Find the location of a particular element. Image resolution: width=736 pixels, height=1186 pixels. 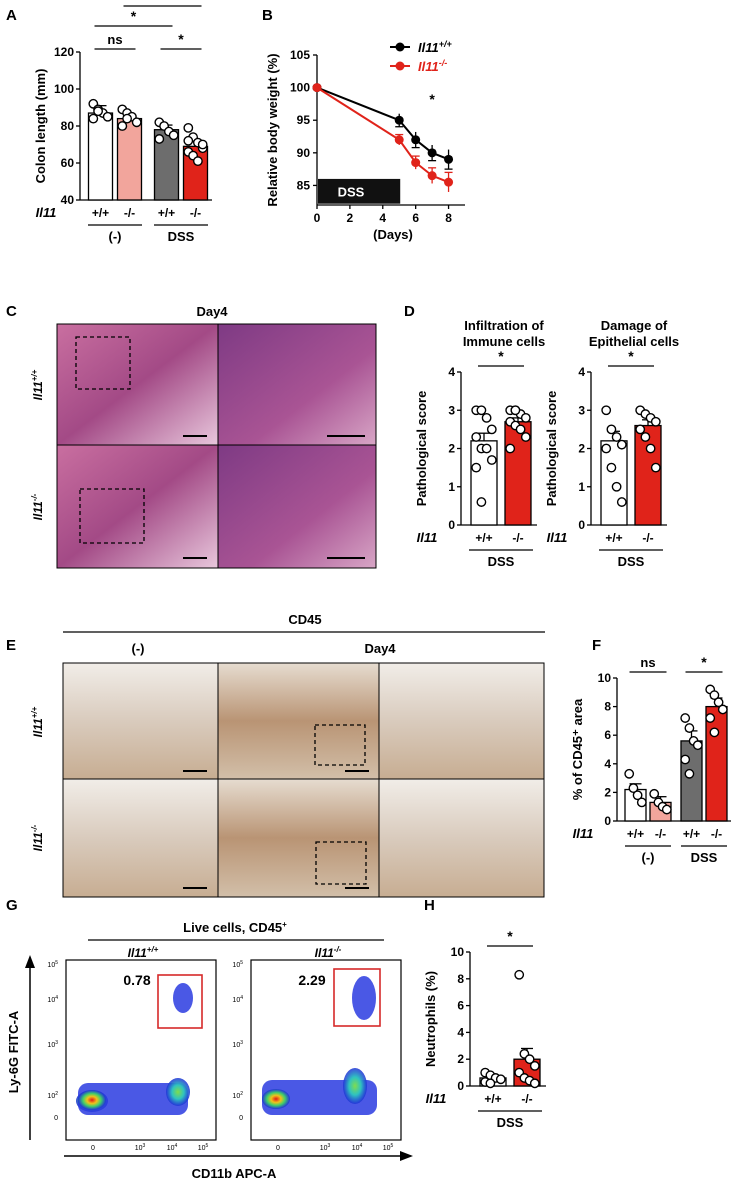

y-tick-label: 120 is located at coordinates (64, 52).